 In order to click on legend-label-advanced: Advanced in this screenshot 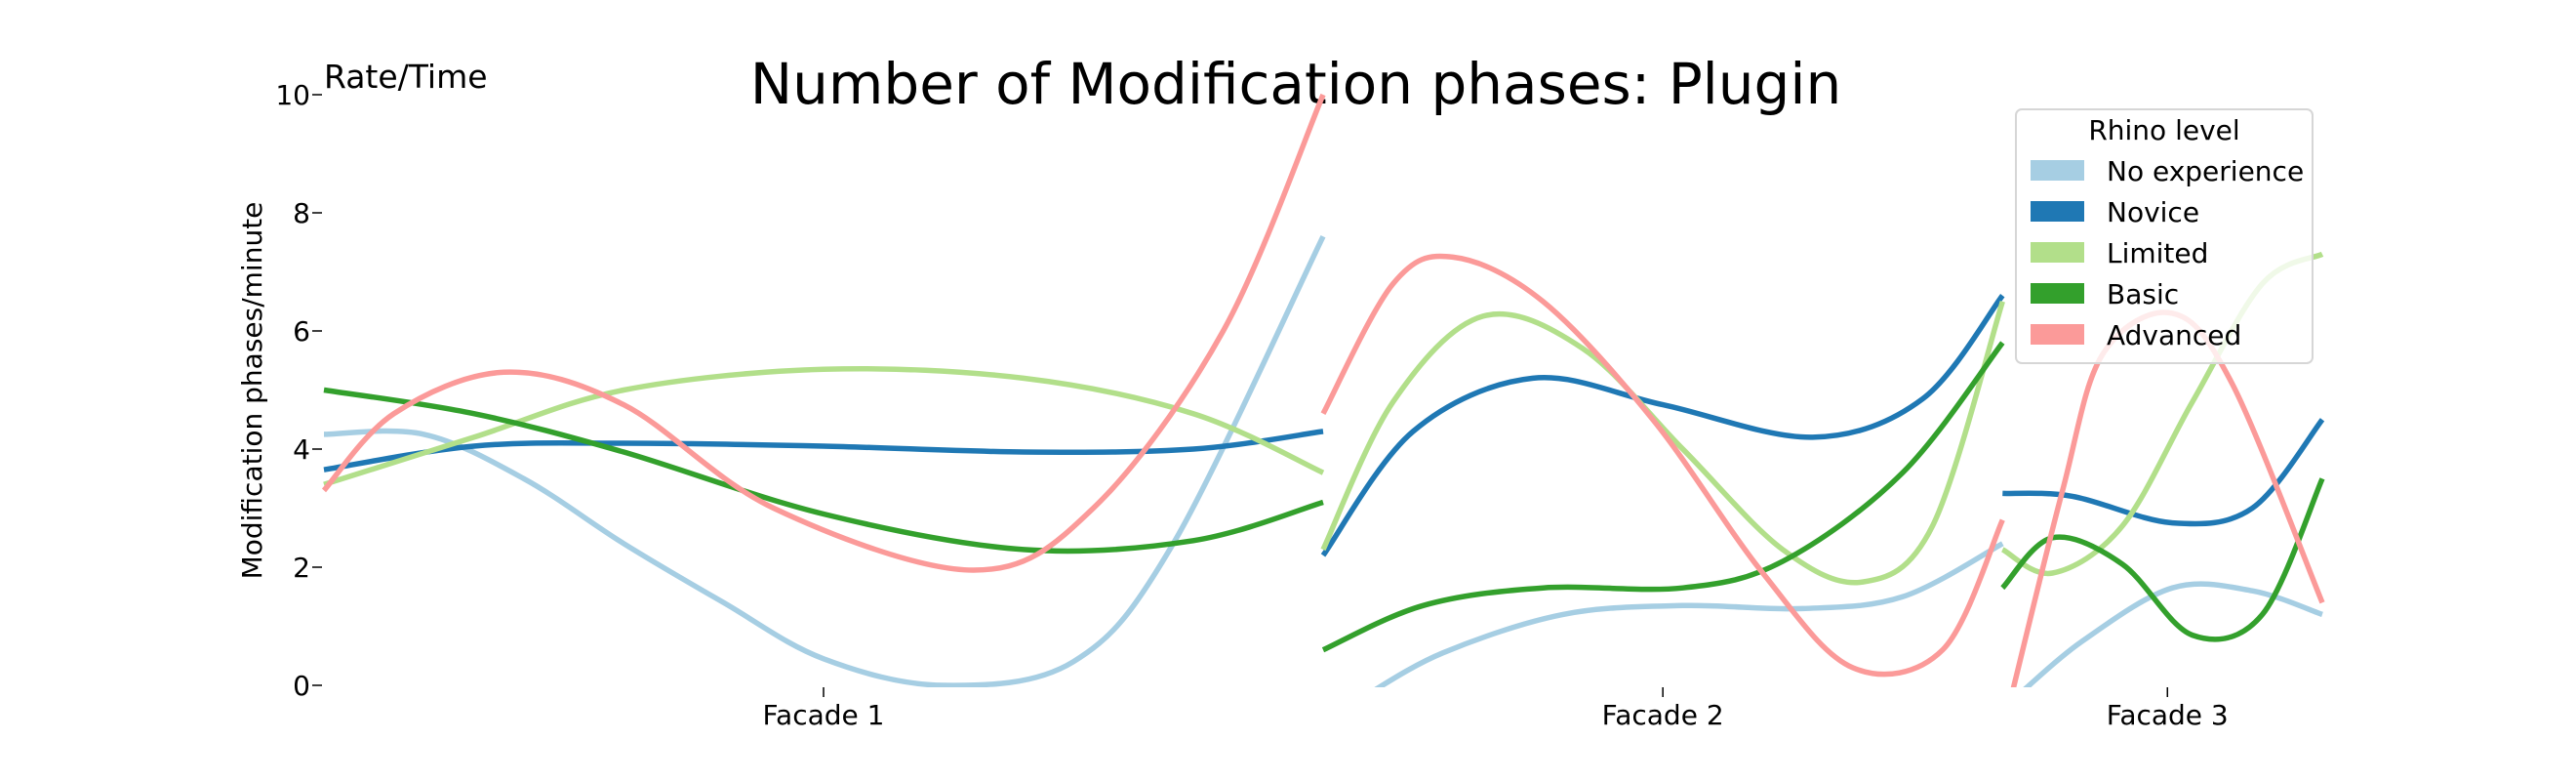, I will do `click(2174, 335)`.